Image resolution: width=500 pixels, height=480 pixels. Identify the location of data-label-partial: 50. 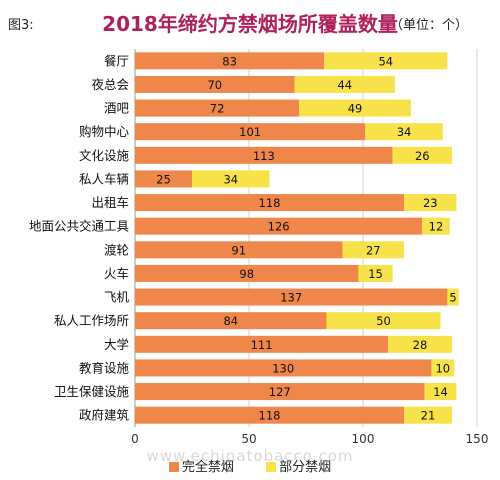
(383, 321).